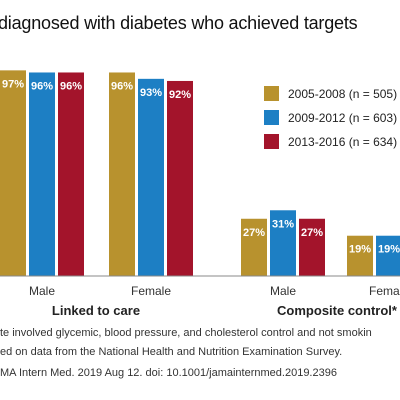  I want to click on group-label-linked-to-care: Linked to care, so click(96, 310).